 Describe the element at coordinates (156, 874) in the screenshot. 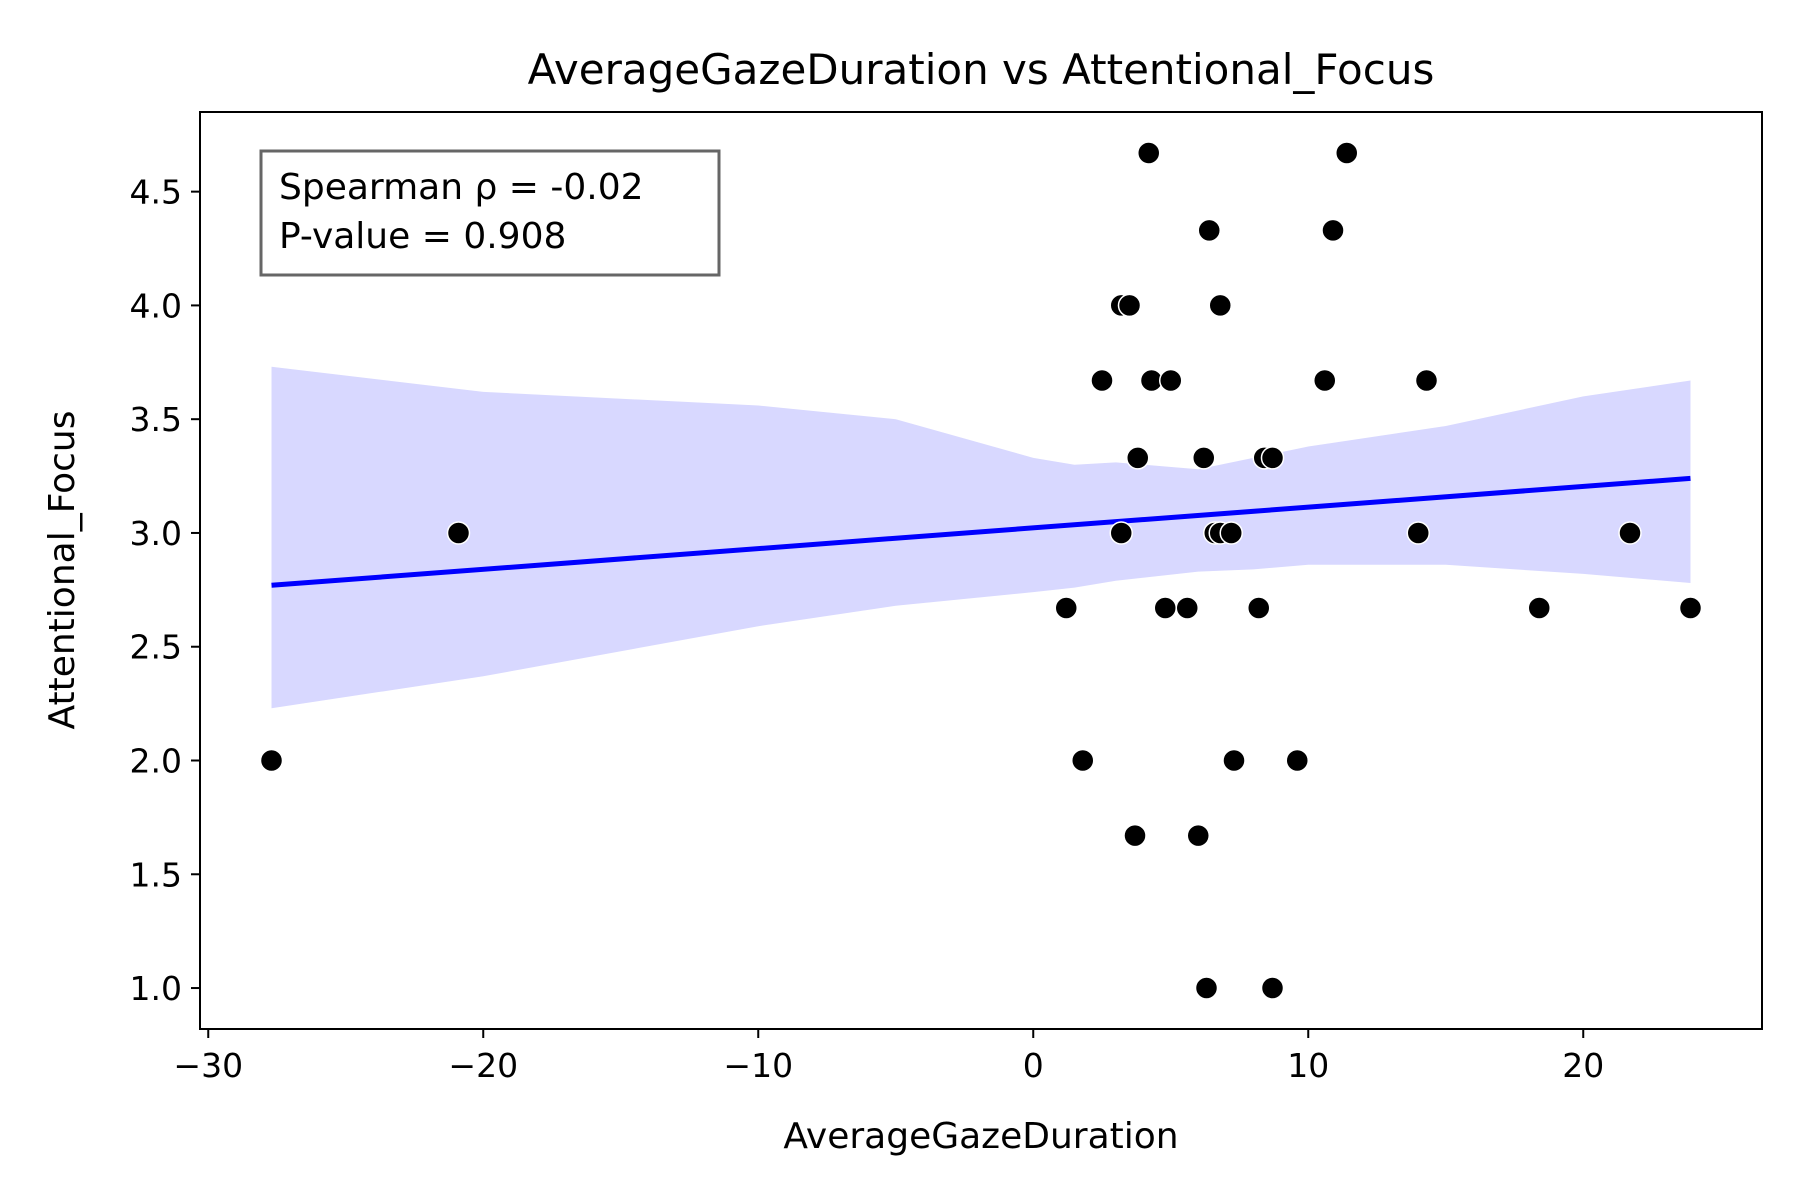

I see `y-tick-label: 1.5` at that location.